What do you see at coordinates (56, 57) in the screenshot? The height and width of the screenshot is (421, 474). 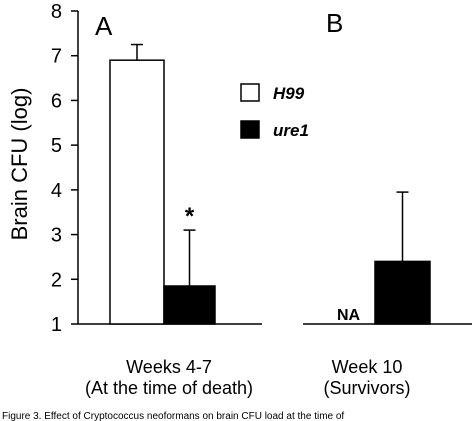 I see `y-tick-label: 7` at bounding box center [56, 57].